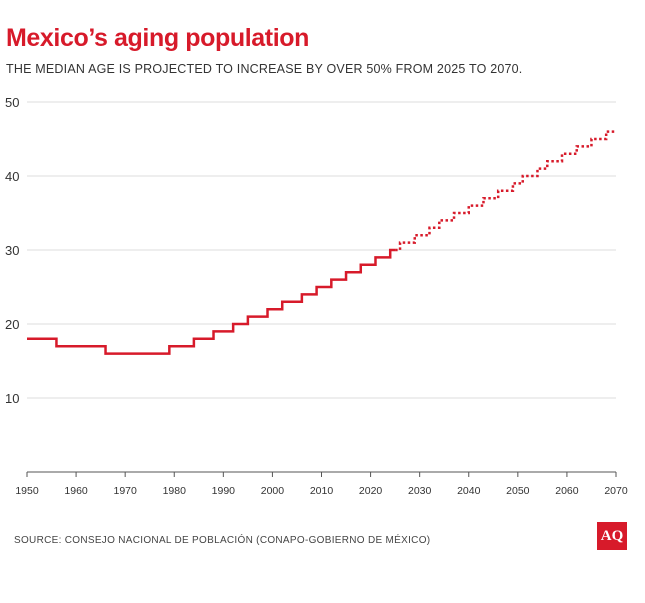 This screenshot has width=645, height=603. Describe the element at coordinates (371, 491) in the screenshot. I see `x-tick-label: 2020` at that location.